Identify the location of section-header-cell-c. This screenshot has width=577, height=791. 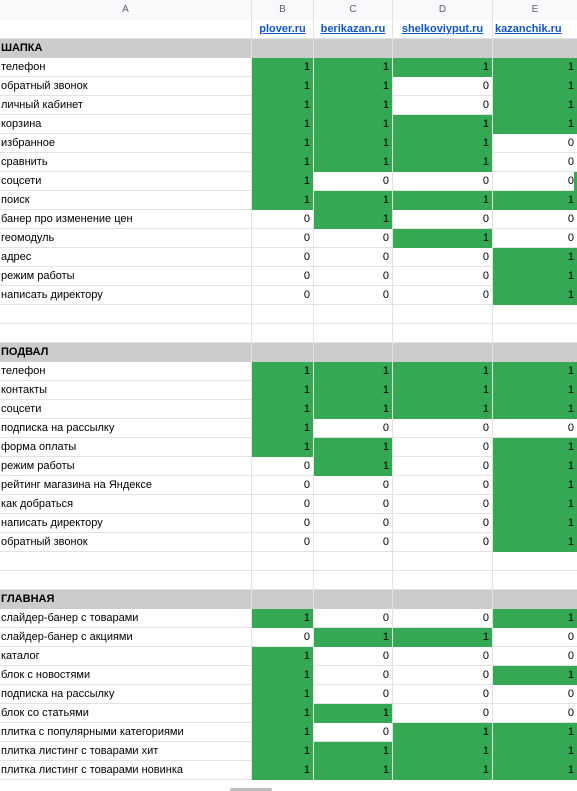
(353, 352).